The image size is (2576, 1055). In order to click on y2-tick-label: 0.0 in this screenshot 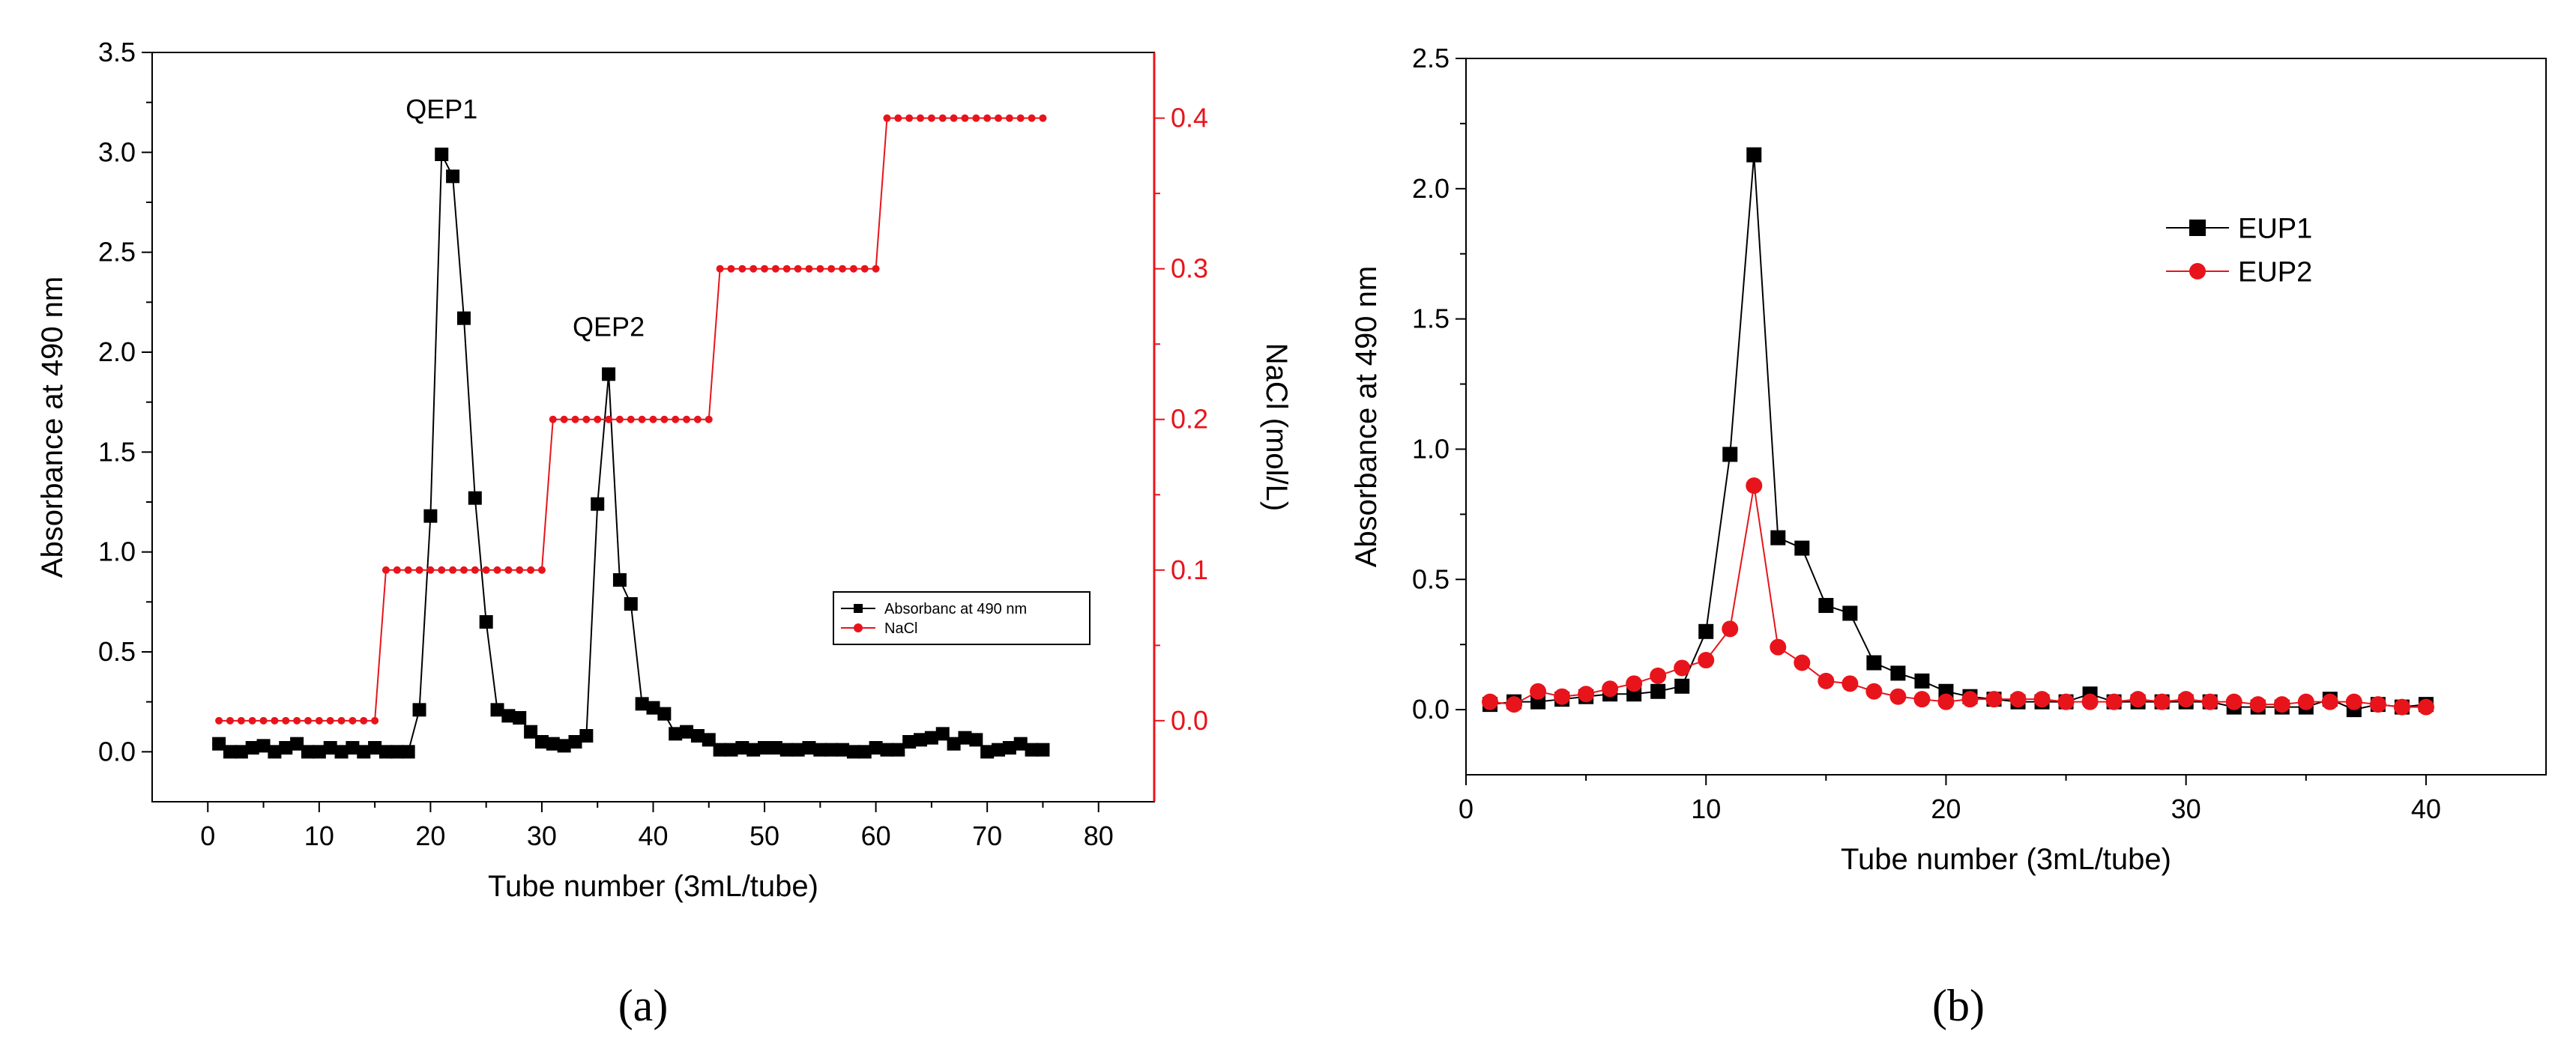, I will do `click(1189, 720)`.